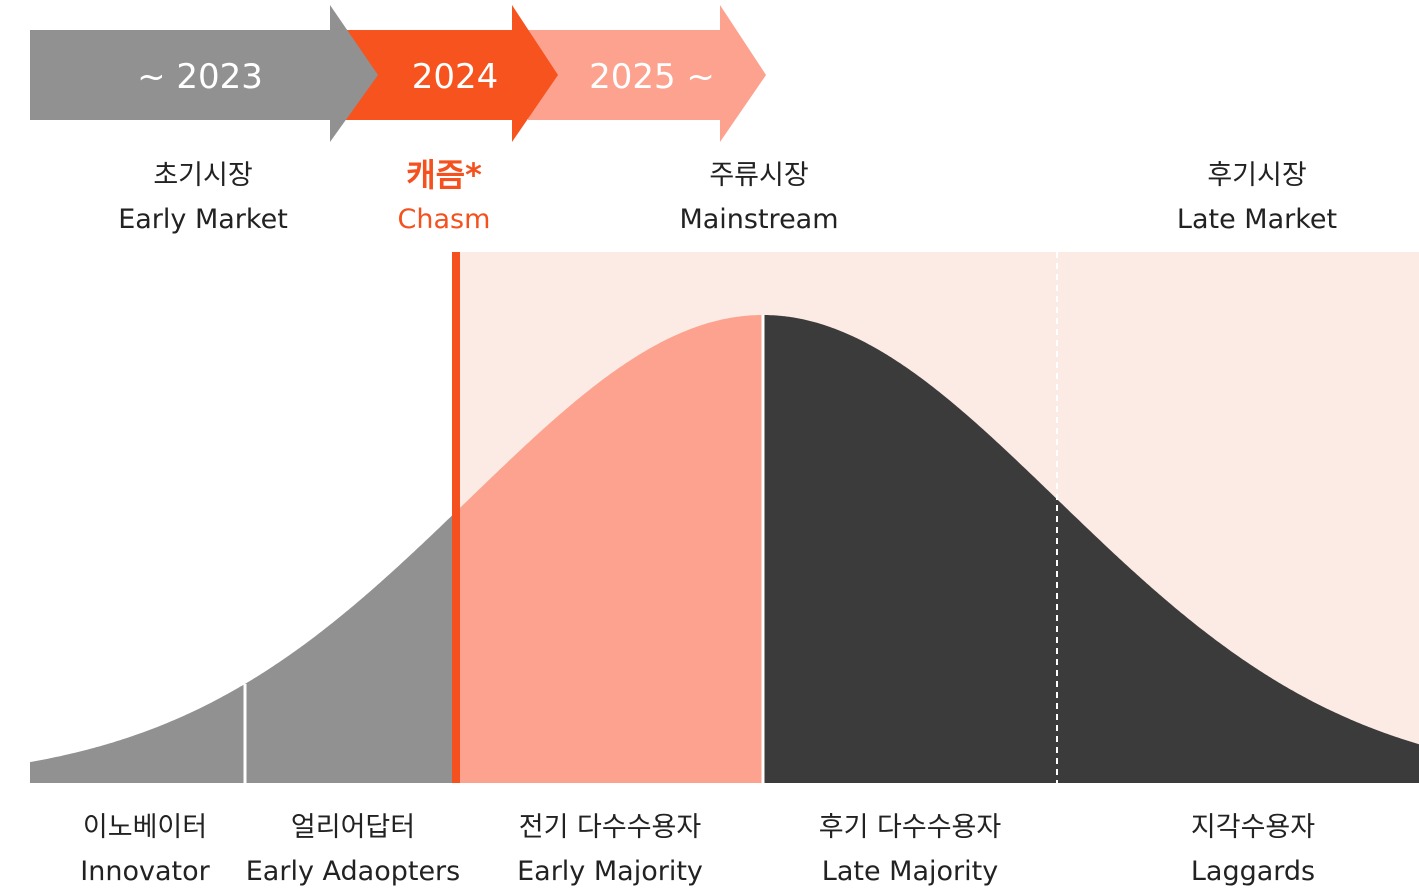 The image size is (1419, 894). I want to click on adopter-ko: 이노베이터, so click(145, 827).